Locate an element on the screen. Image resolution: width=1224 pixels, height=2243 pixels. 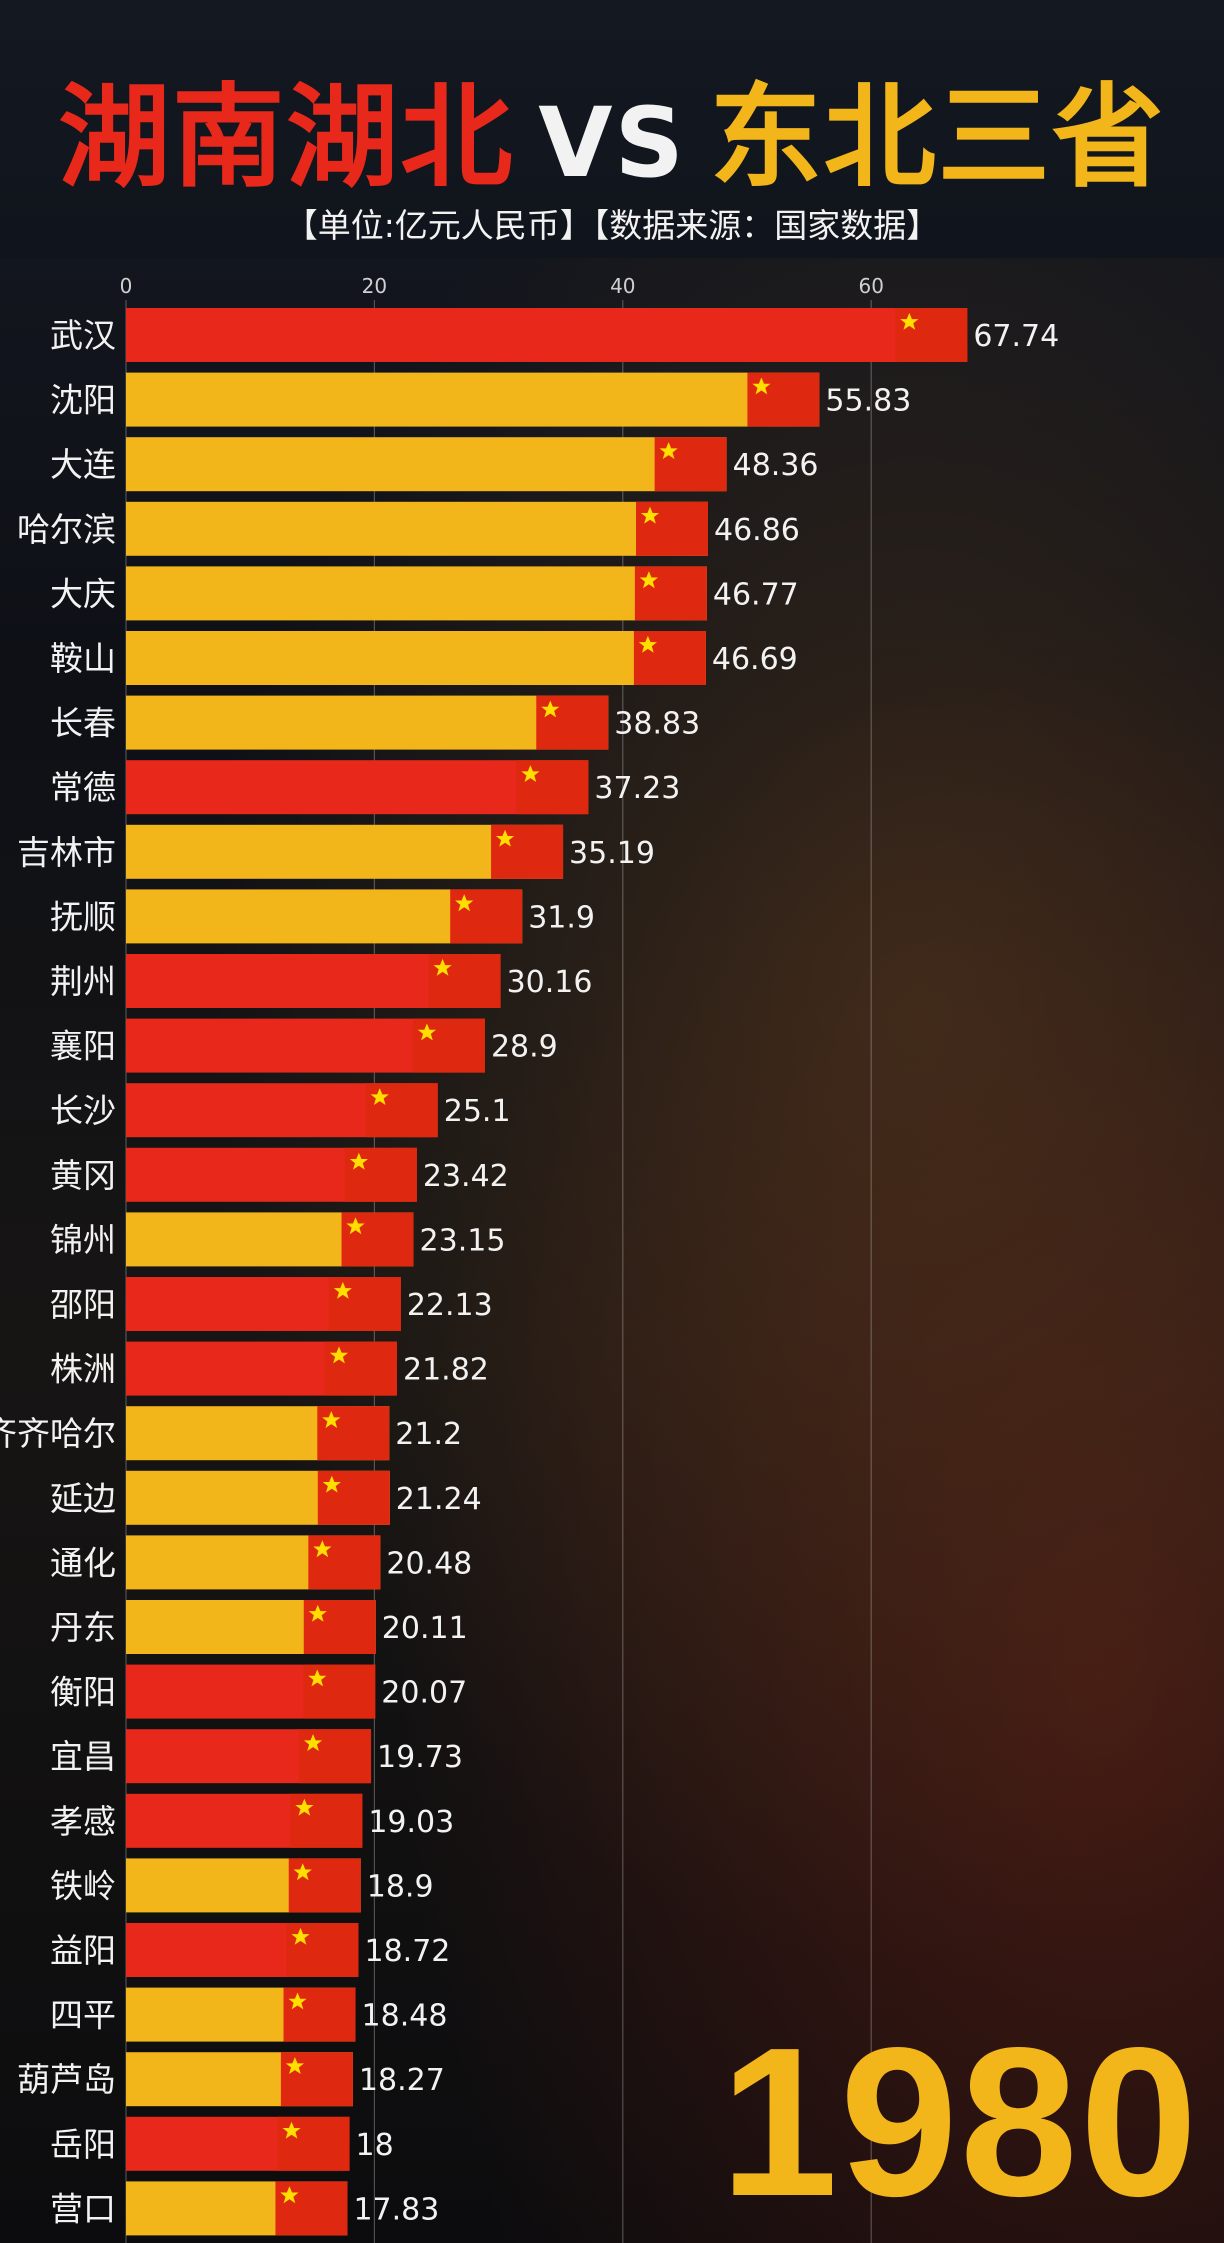
value-label: 46.69 is located at coordinates (755, 659).